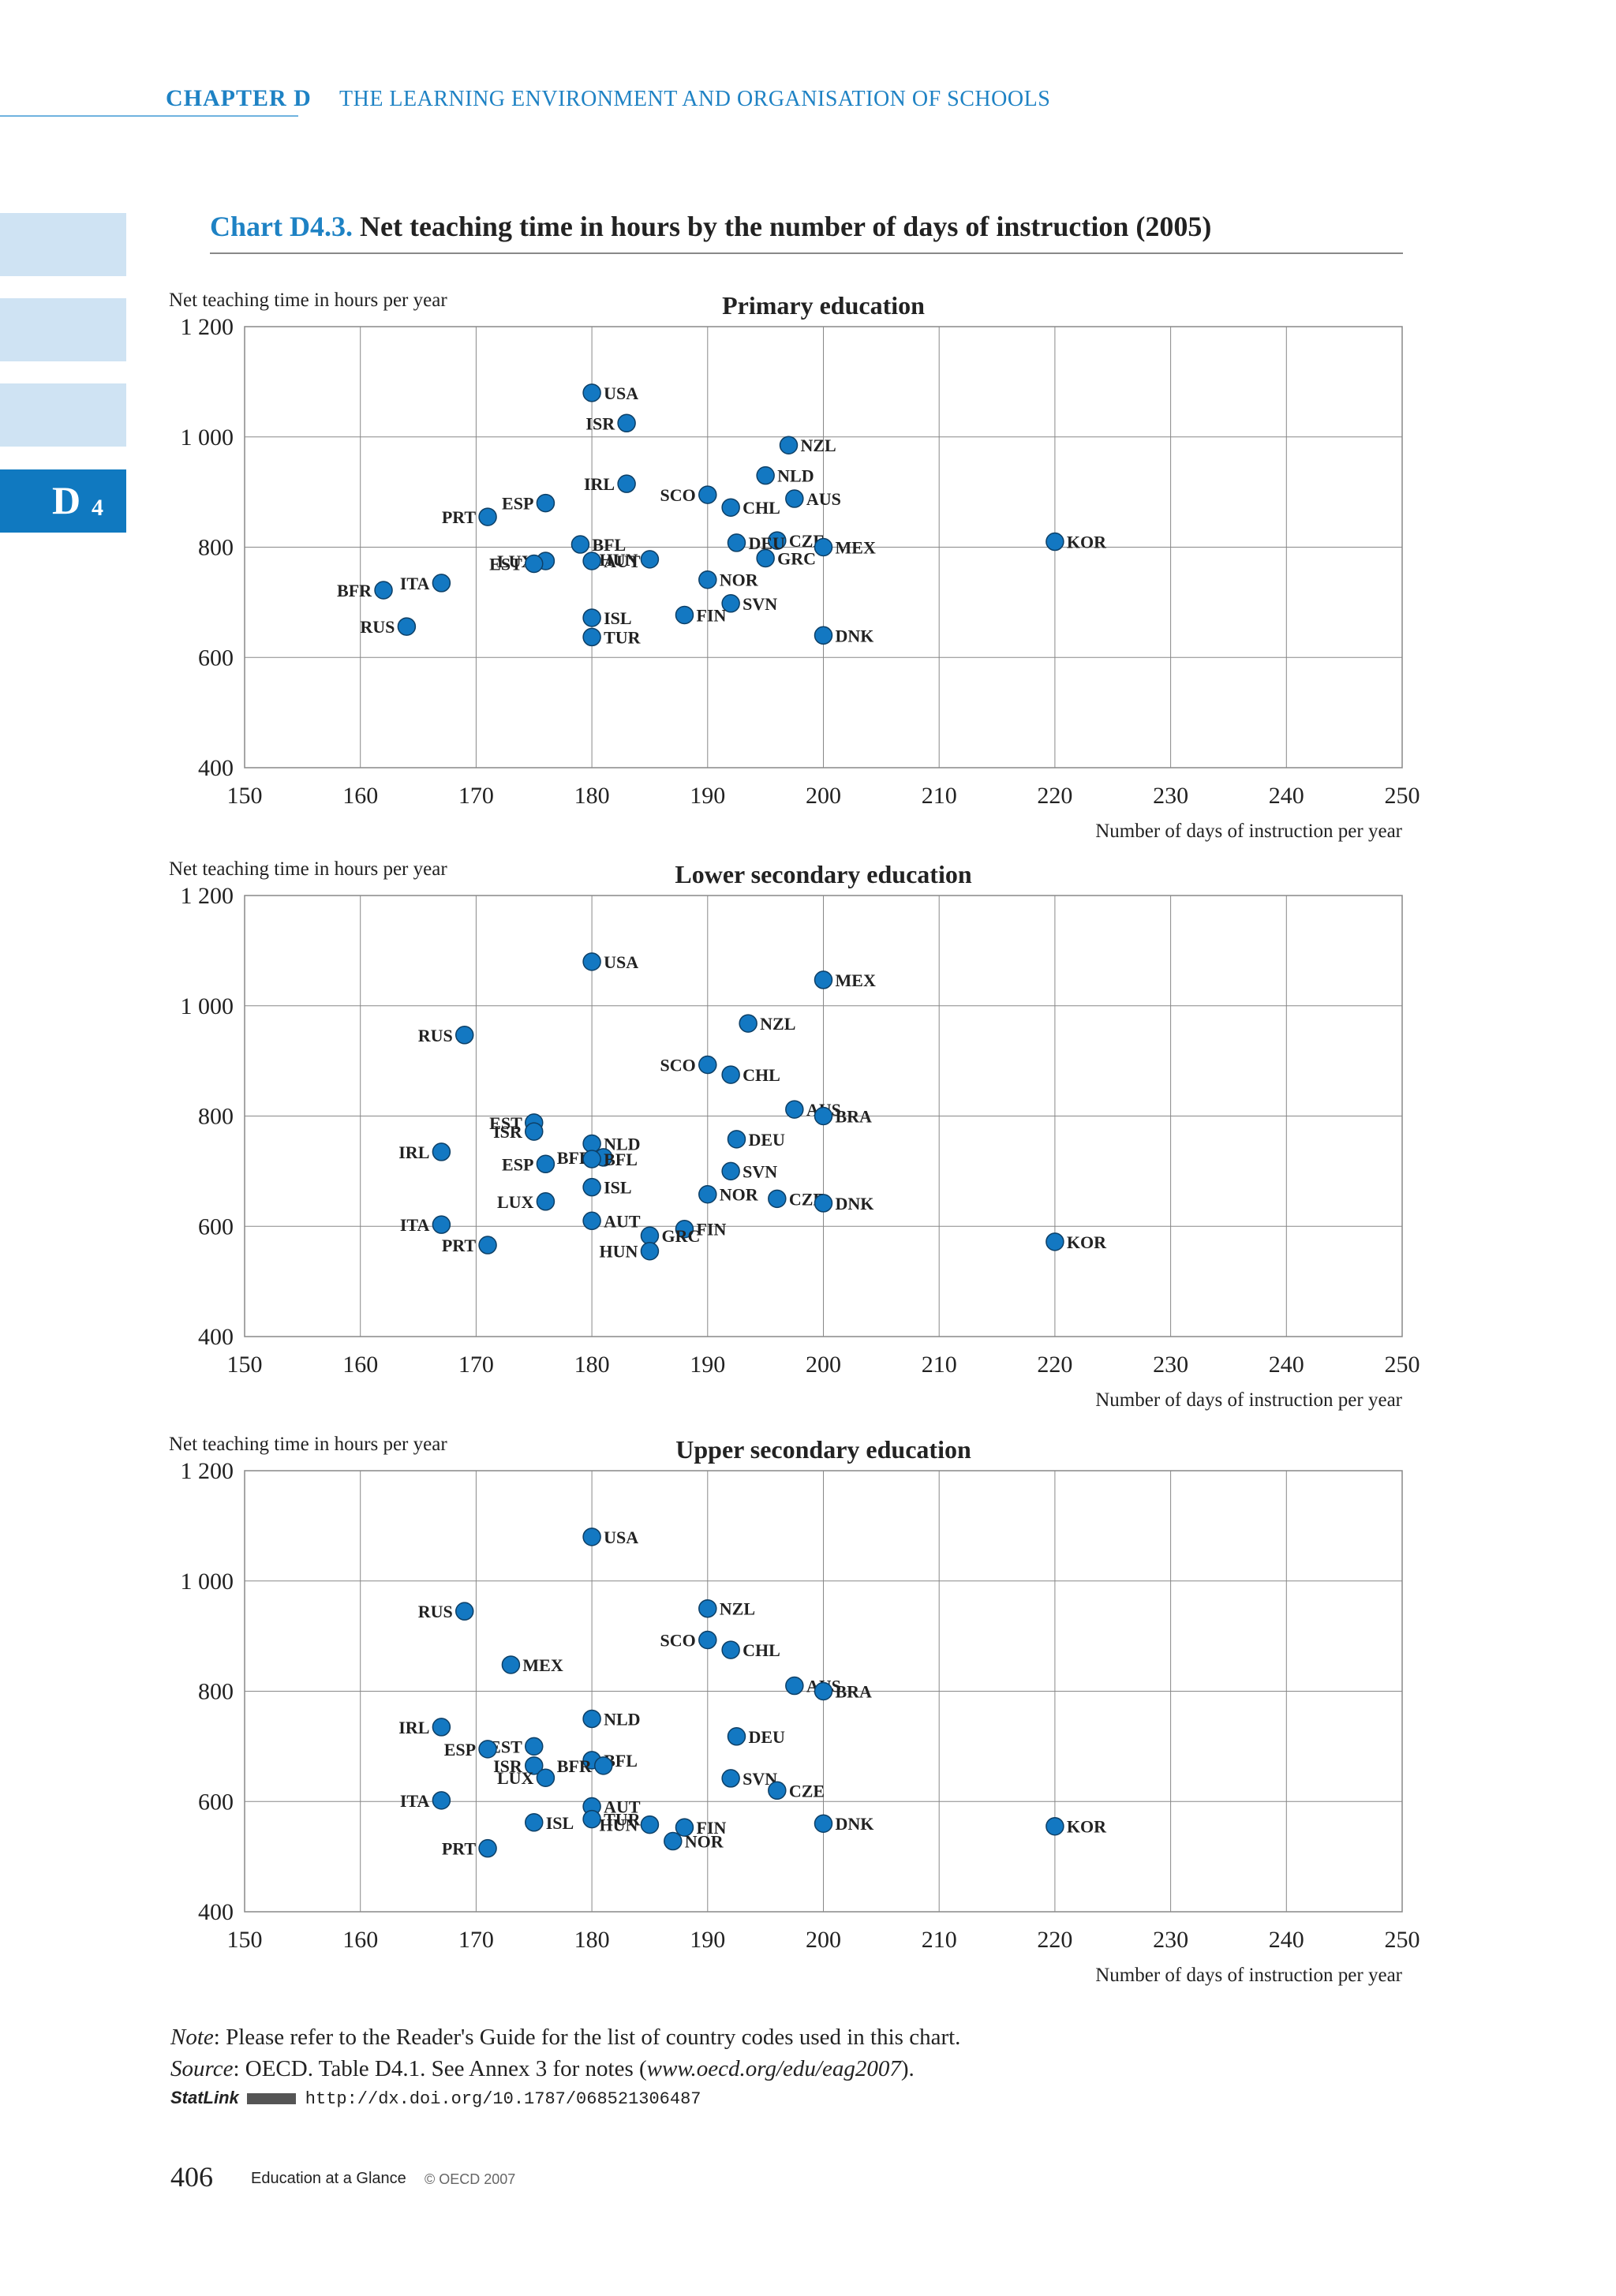 This screenshot has height=2296, width=1616. What do you see at coordinates (773, 2068) in the screenshot?
I see `source-url: www.oecd.org/edu/eag2007` at bounding box center [773, 2068].